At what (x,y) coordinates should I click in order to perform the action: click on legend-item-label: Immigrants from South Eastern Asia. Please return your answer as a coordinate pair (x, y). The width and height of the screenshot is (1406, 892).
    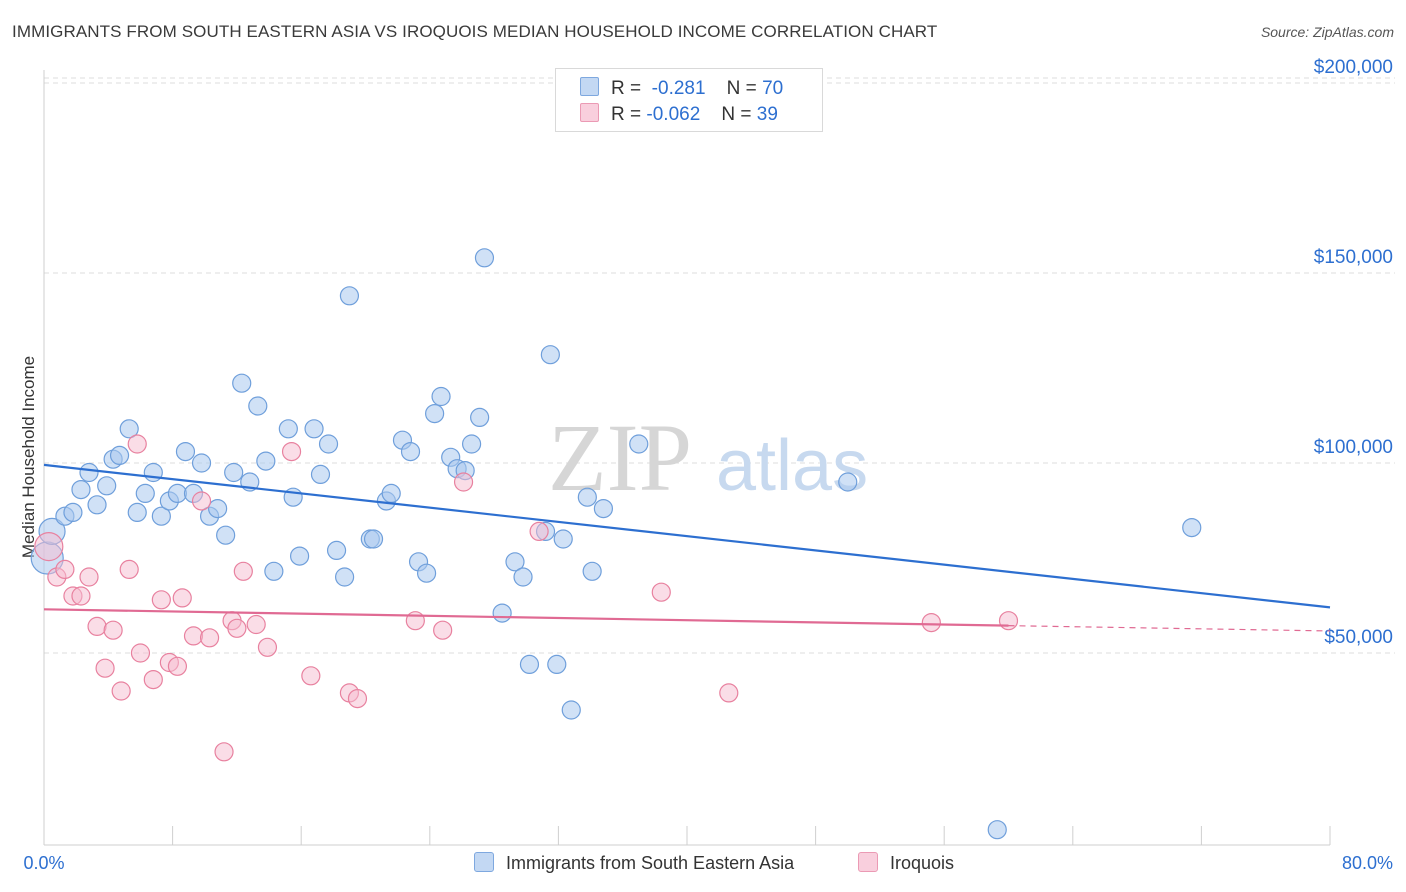
    Looking at the image, I should click on (650, 863).